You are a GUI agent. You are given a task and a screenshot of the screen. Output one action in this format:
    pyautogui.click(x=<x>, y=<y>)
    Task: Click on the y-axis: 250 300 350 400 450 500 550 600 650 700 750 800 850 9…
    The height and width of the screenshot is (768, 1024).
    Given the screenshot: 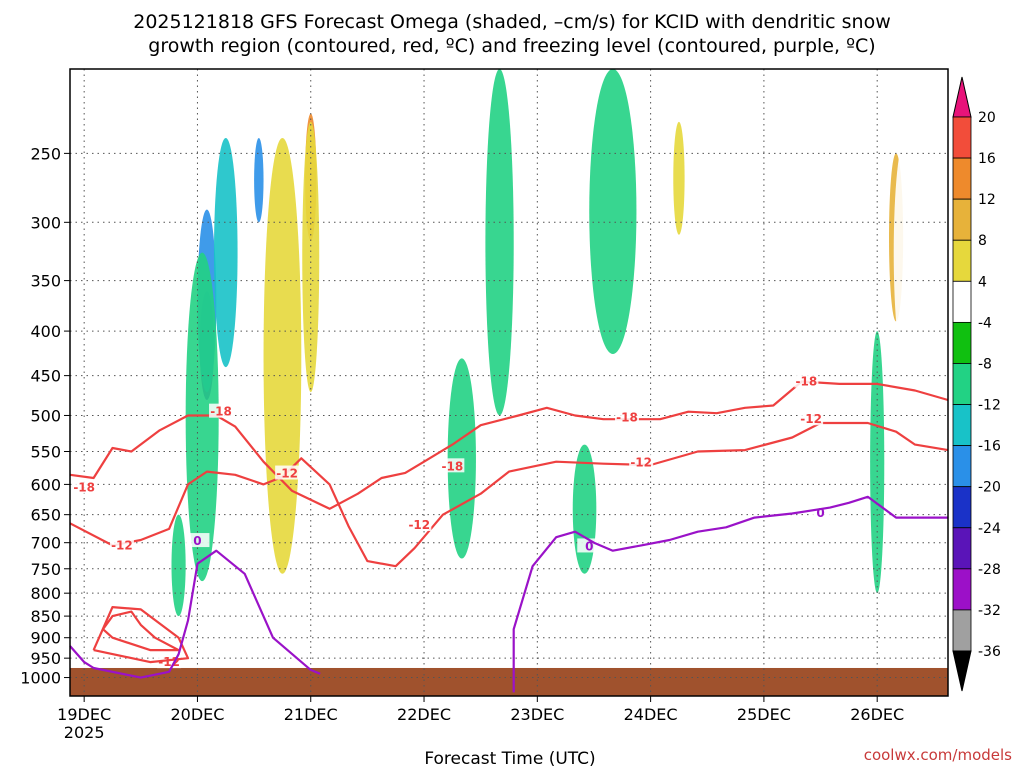 What is the action you would take?
    pyautogui.click(x=45, y=416)
    